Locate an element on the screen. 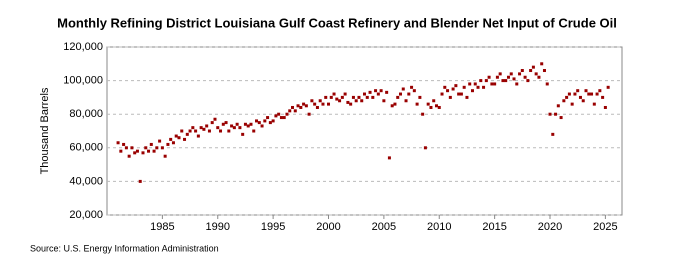 The width and height of the screenshot is (675, 280). y-tick-label: 40,000 is located at coordinates (86, 181).